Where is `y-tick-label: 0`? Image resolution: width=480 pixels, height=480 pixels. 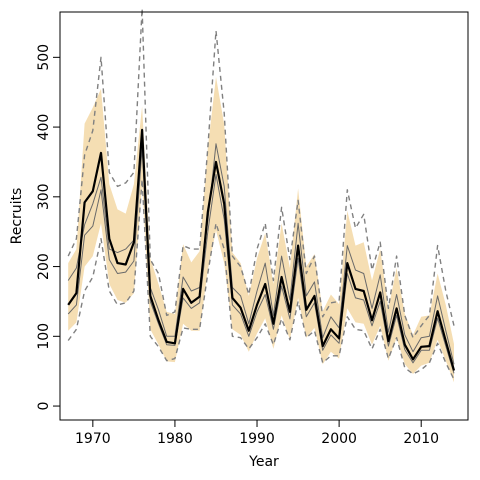 y-tick-label: 0 is located at coordinates (44, 406).